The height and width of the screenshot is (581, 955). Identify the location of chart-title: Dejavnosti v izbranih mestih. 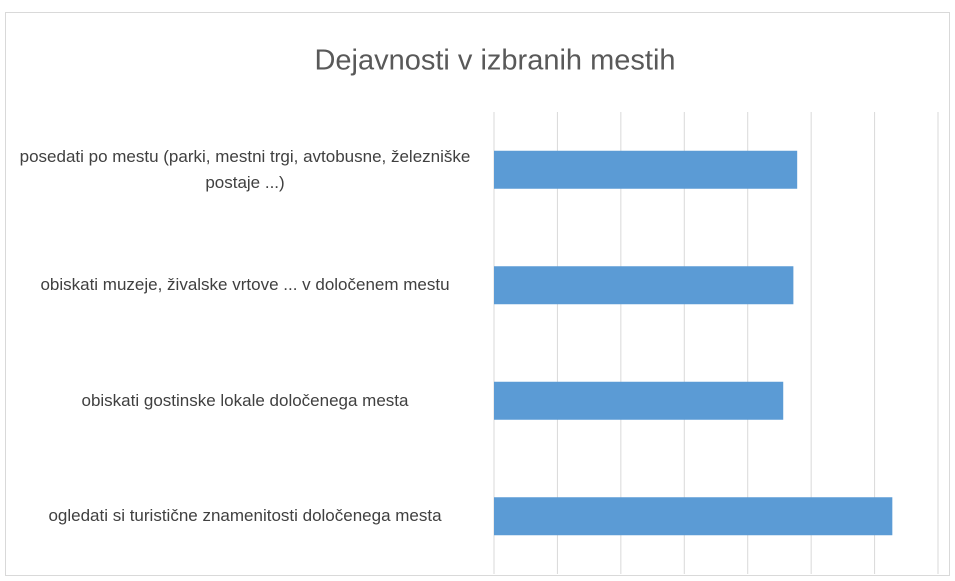
(494, 61).